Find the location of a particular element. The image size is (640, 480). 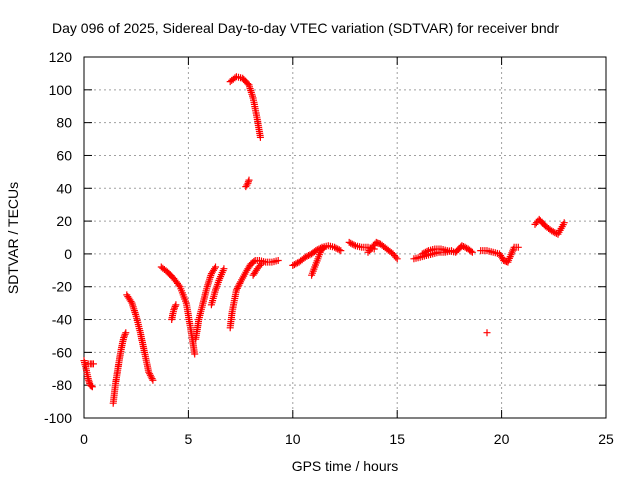

y-axis-label: SDTVAR / TECUs is located at coordinates (13, 238).